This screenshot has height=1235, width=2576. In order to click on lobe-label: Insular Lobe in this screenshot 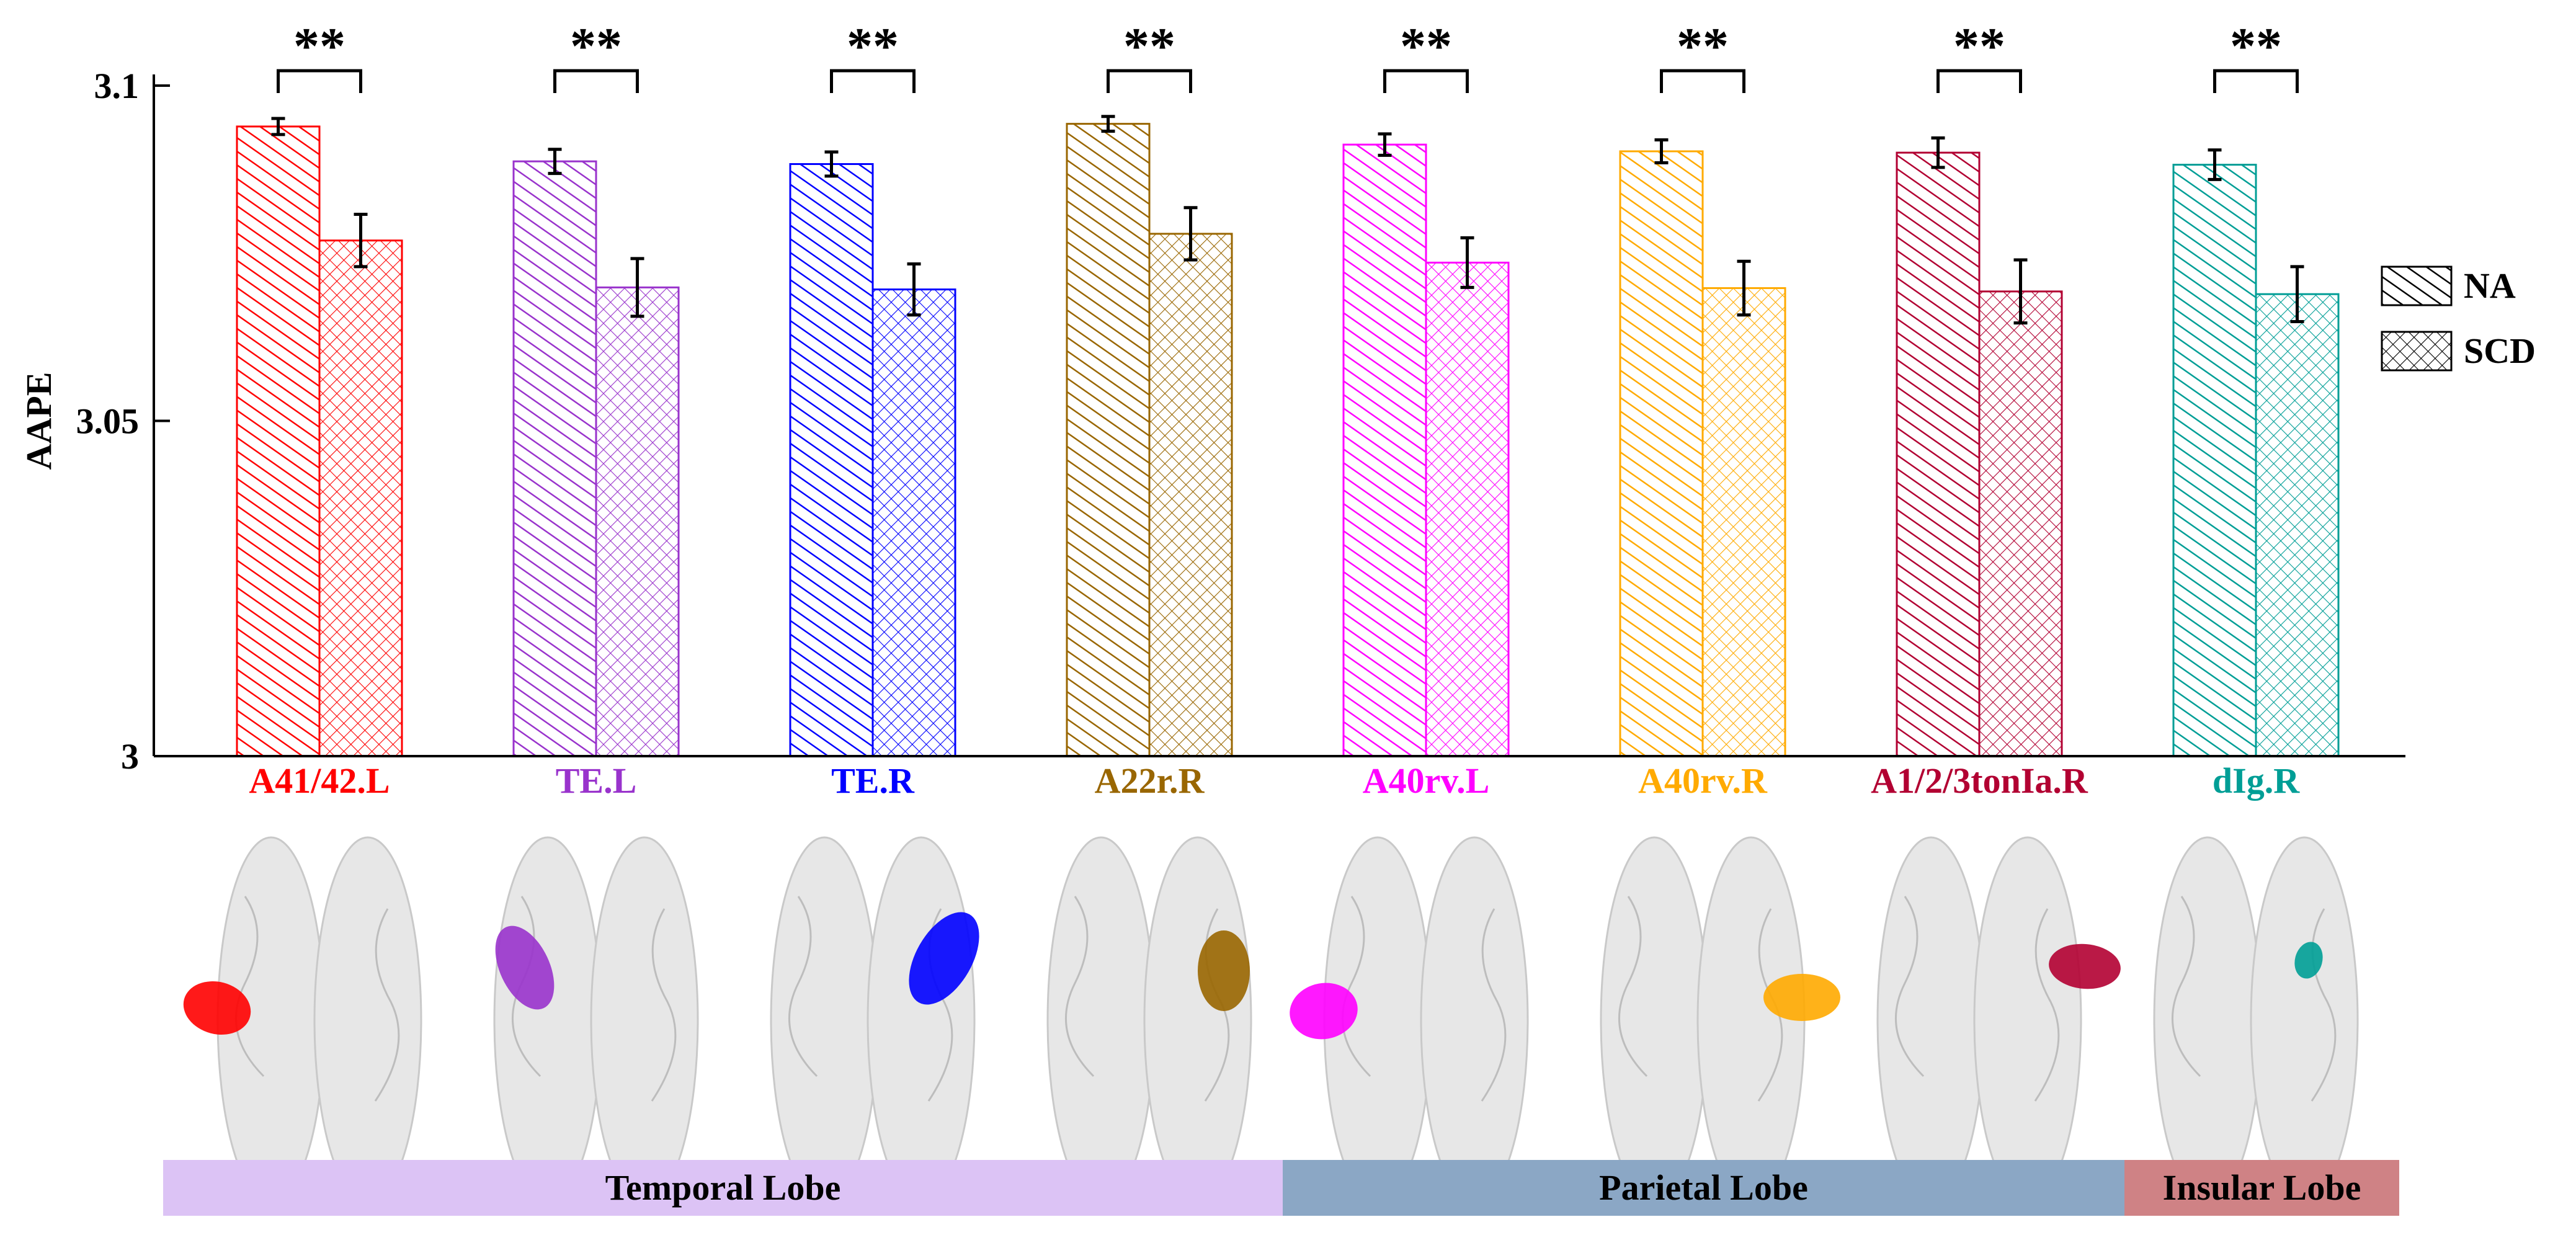, I will do `click(2262, 1187)`.